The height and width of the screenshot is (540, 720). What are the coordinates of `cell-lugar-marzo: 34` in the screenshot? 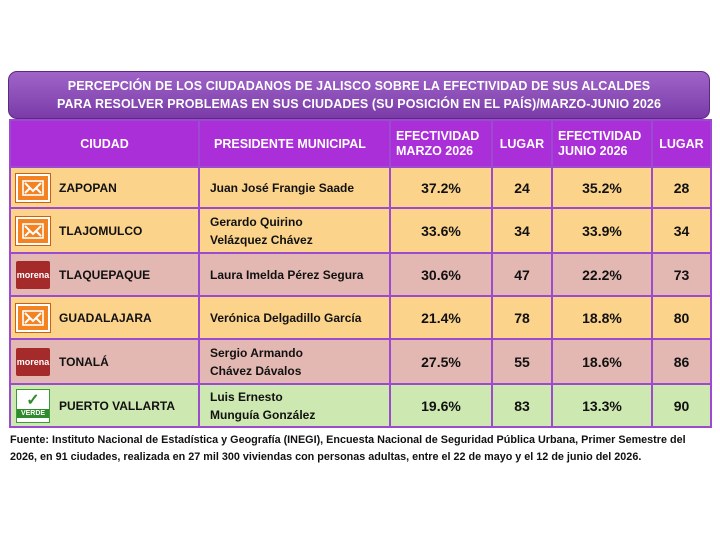 It's located at (522, 230).